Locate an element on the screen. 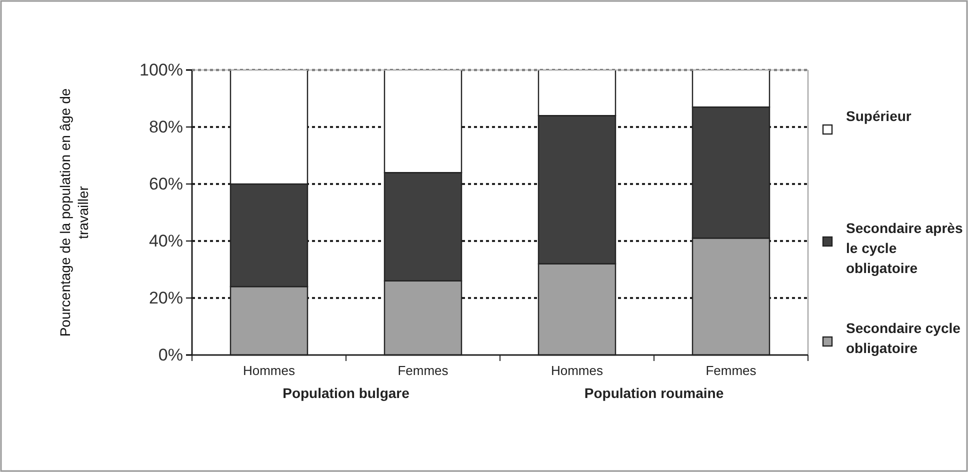  y-tick-label: 0% is located at coordinates (170, 354).